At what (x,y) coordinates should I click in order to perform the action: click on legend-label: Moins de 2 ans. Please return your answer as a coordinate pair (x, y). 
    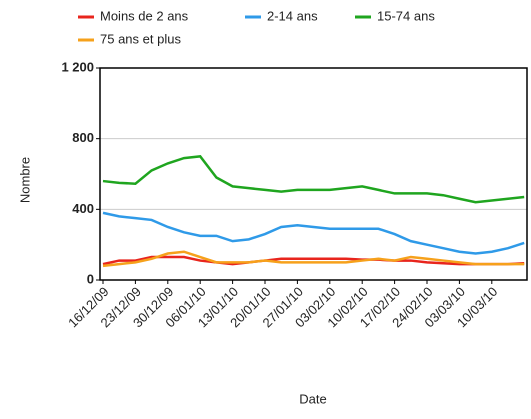
    Looking at the image, I should click on (144, 15).